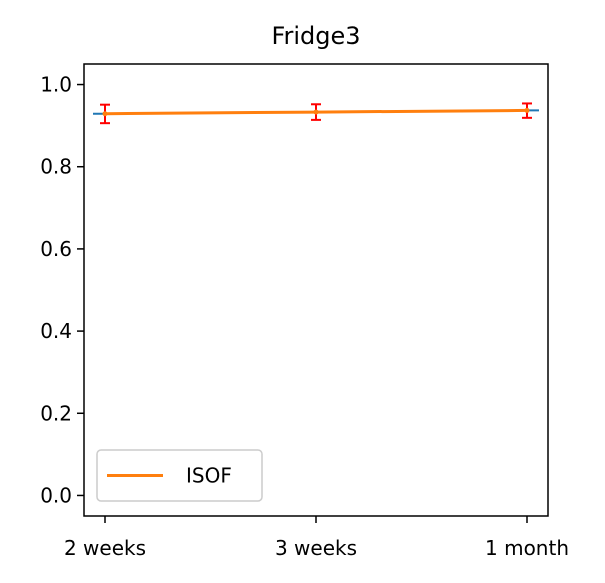 The image size is (605, 583). I want to click on y-tick-label: 0.4, so click(56, 331).